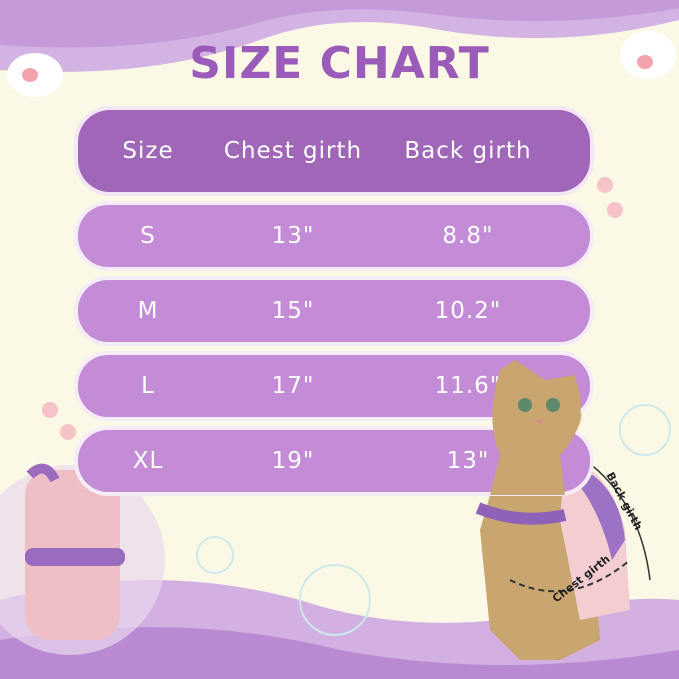  What do you see at coordinates (148, 386) in the screenshot?
I see `cell-size: L` at bounding box center [148, 386].